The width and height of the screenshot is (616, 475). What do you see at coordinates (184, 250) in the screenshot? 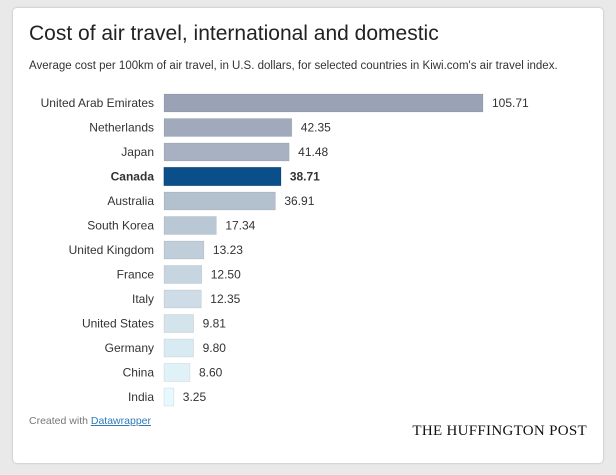
I see `bar-united-kingdom` at bounding box center [184, 250].